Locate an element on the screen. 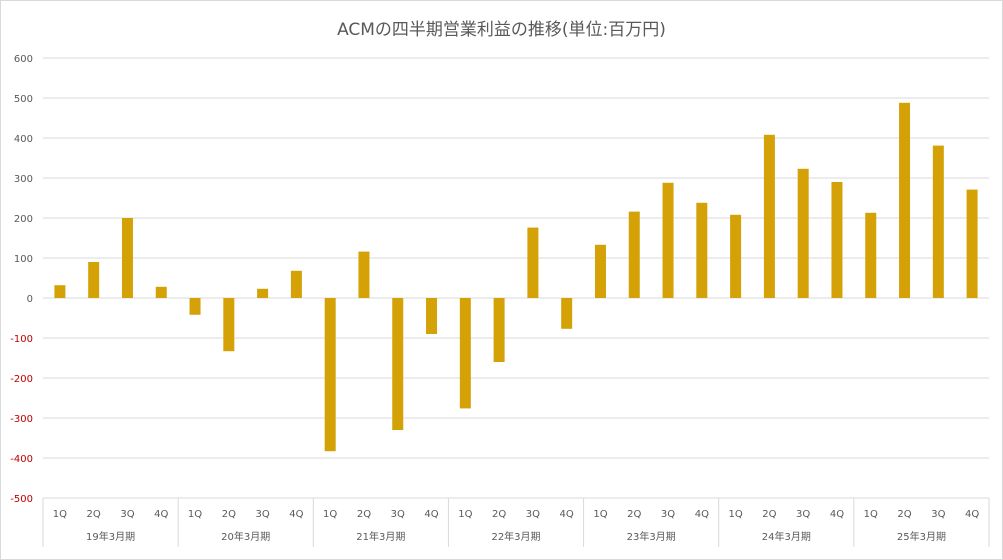 The width and height of the screenshot is (1003, 560). y-tick-label: 300 is located at coordinates (23, 179).